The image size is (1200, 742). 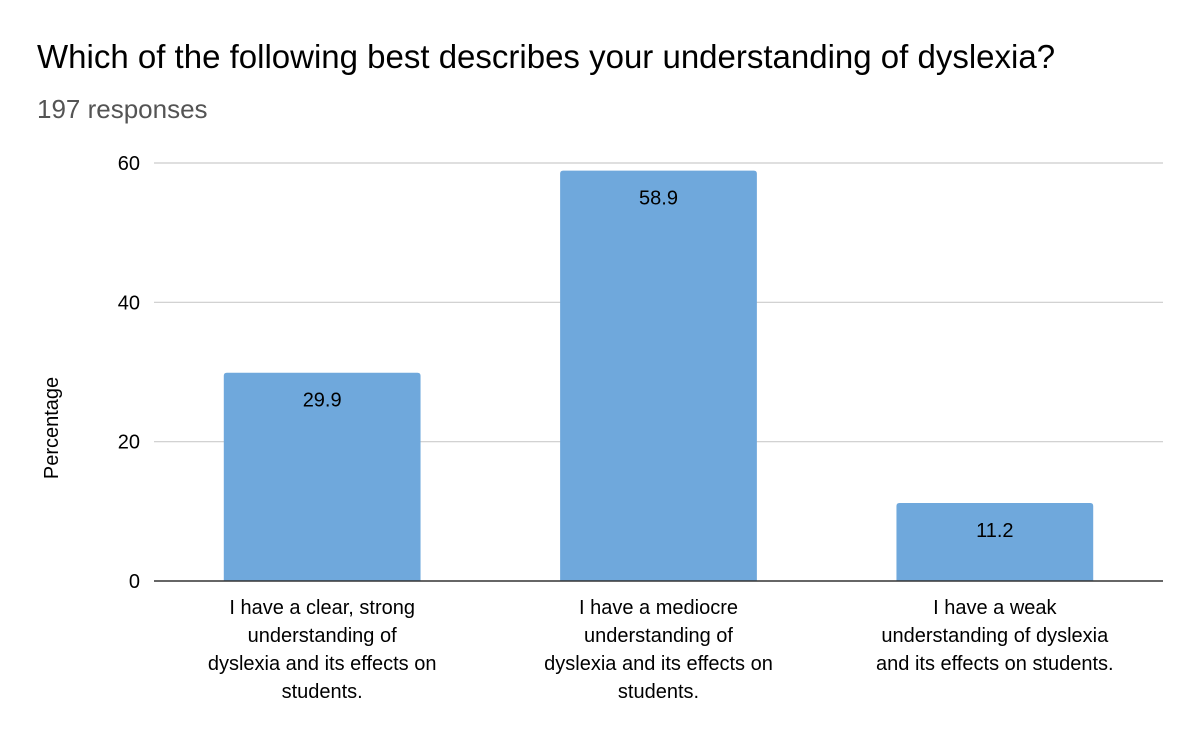 What do you see at coordinates (129, 164) in the screenshot?
I see `y-tick-label: 60` at bounding box center [129, 164].